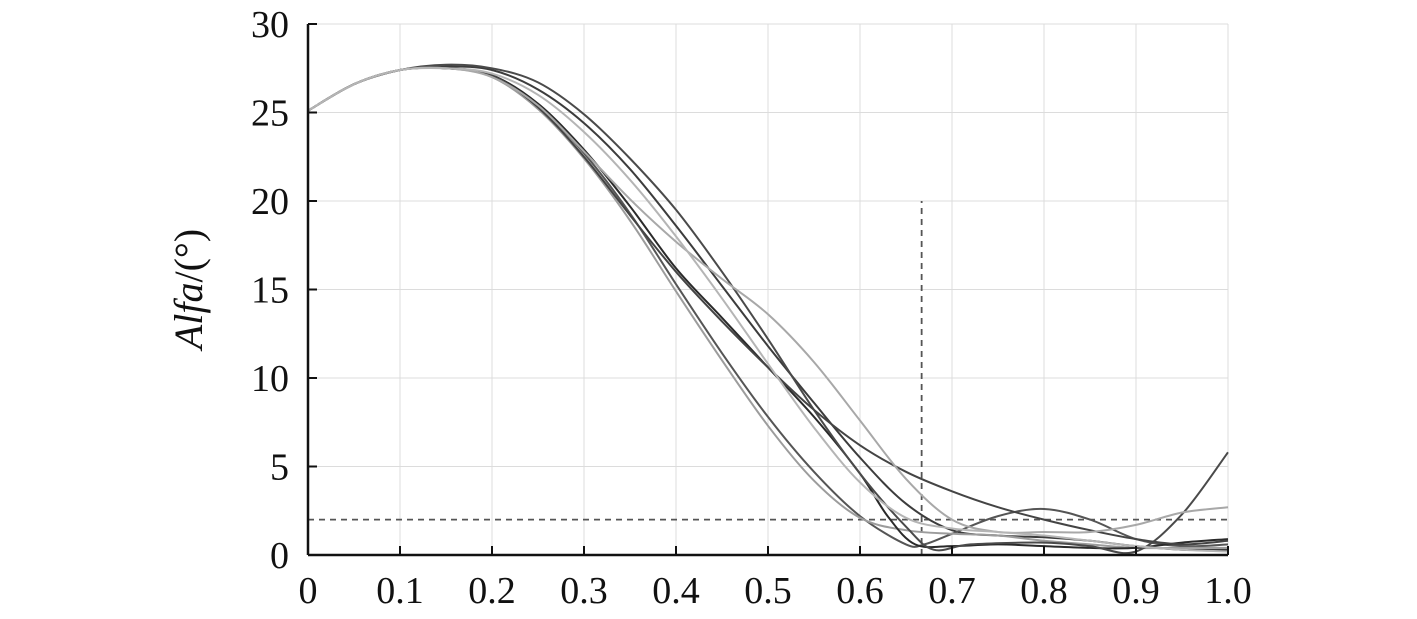 Image resolution: width=1417 pixels, height=619 pixels. Describe the element at coordinates (270, 114) in the screenshot. I see `y-tick-label: 25` at that location.